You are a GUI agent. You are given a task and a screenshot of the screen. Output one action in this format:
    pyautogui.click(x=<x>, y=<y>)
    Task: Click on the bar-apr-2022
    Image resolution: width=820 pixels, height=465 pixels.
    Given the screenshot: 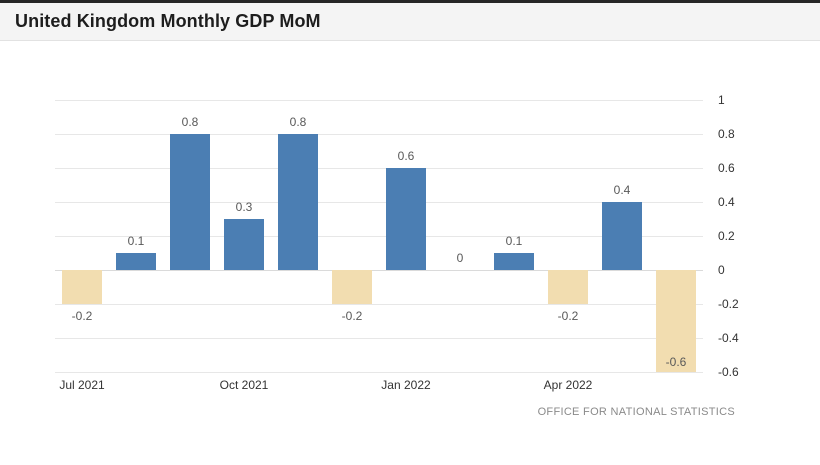 What is the action you would take?
    pyautogui.click(x=568, y=287)
    